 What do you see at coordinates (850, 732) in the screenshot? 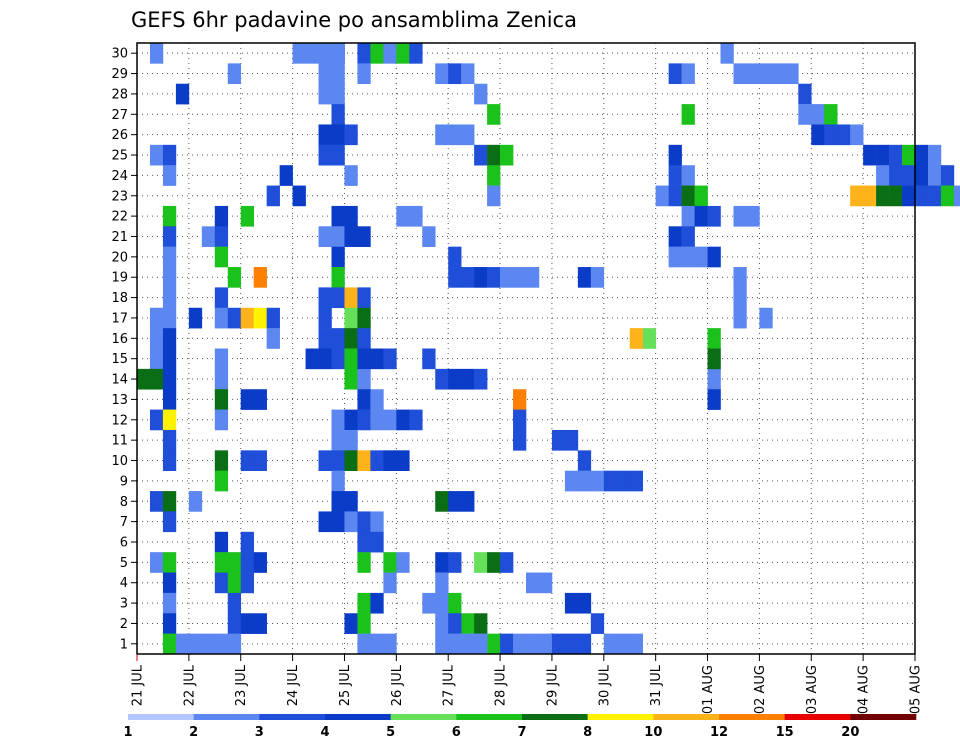
I see `colorbar-label: 20` at bounding box center [850, 732].